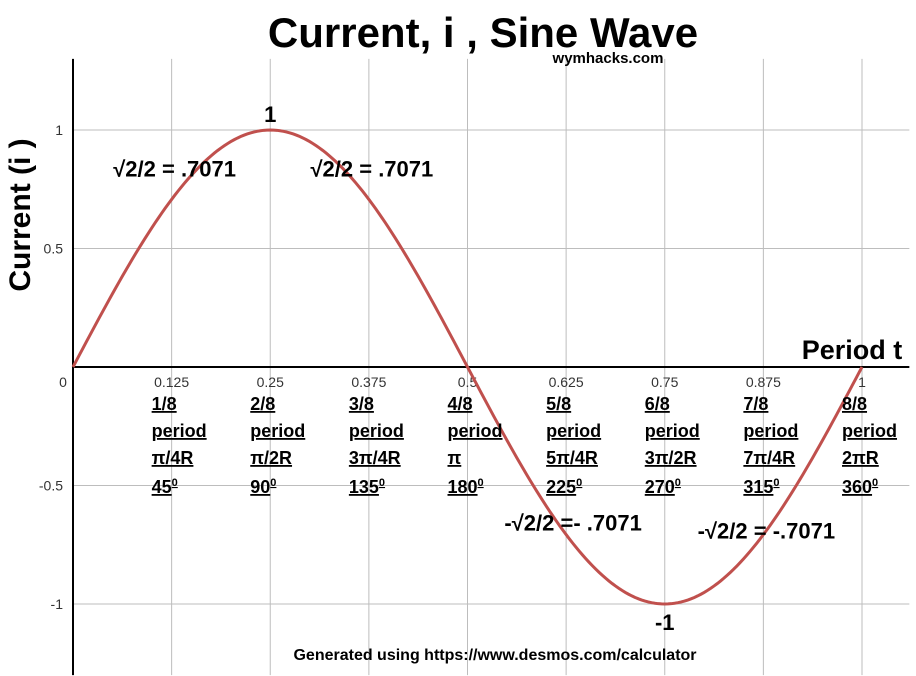 The height and width of the screenshot is (676, 916). I want to click on period-degree: 2250, so click(564, 487).